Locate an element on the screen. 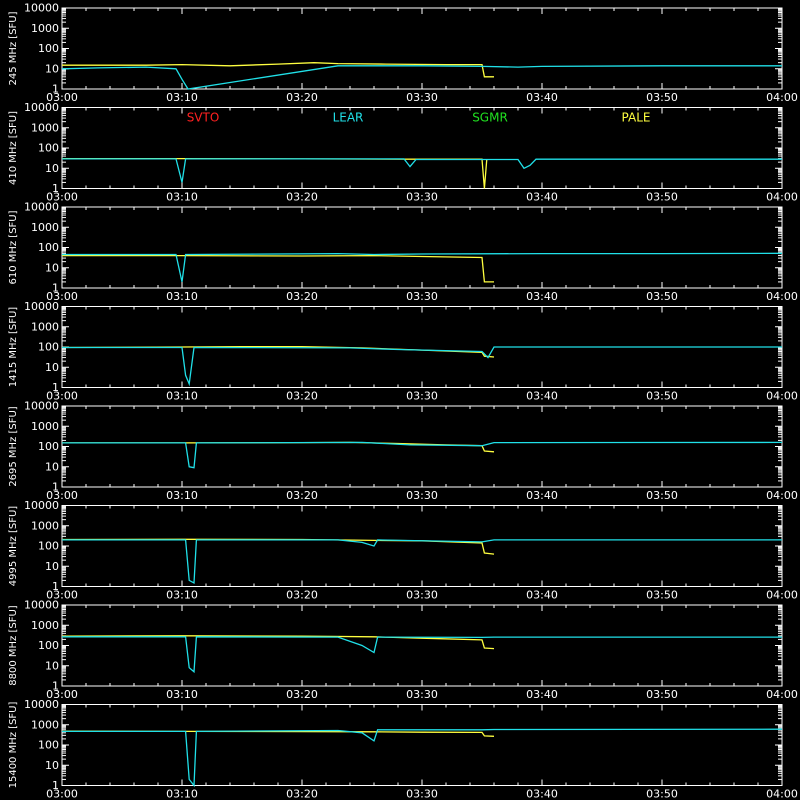 This screenshot has width=800, height=800. y-axis-label: 245 MHz [SFU] is located at coordinates (13, 48).